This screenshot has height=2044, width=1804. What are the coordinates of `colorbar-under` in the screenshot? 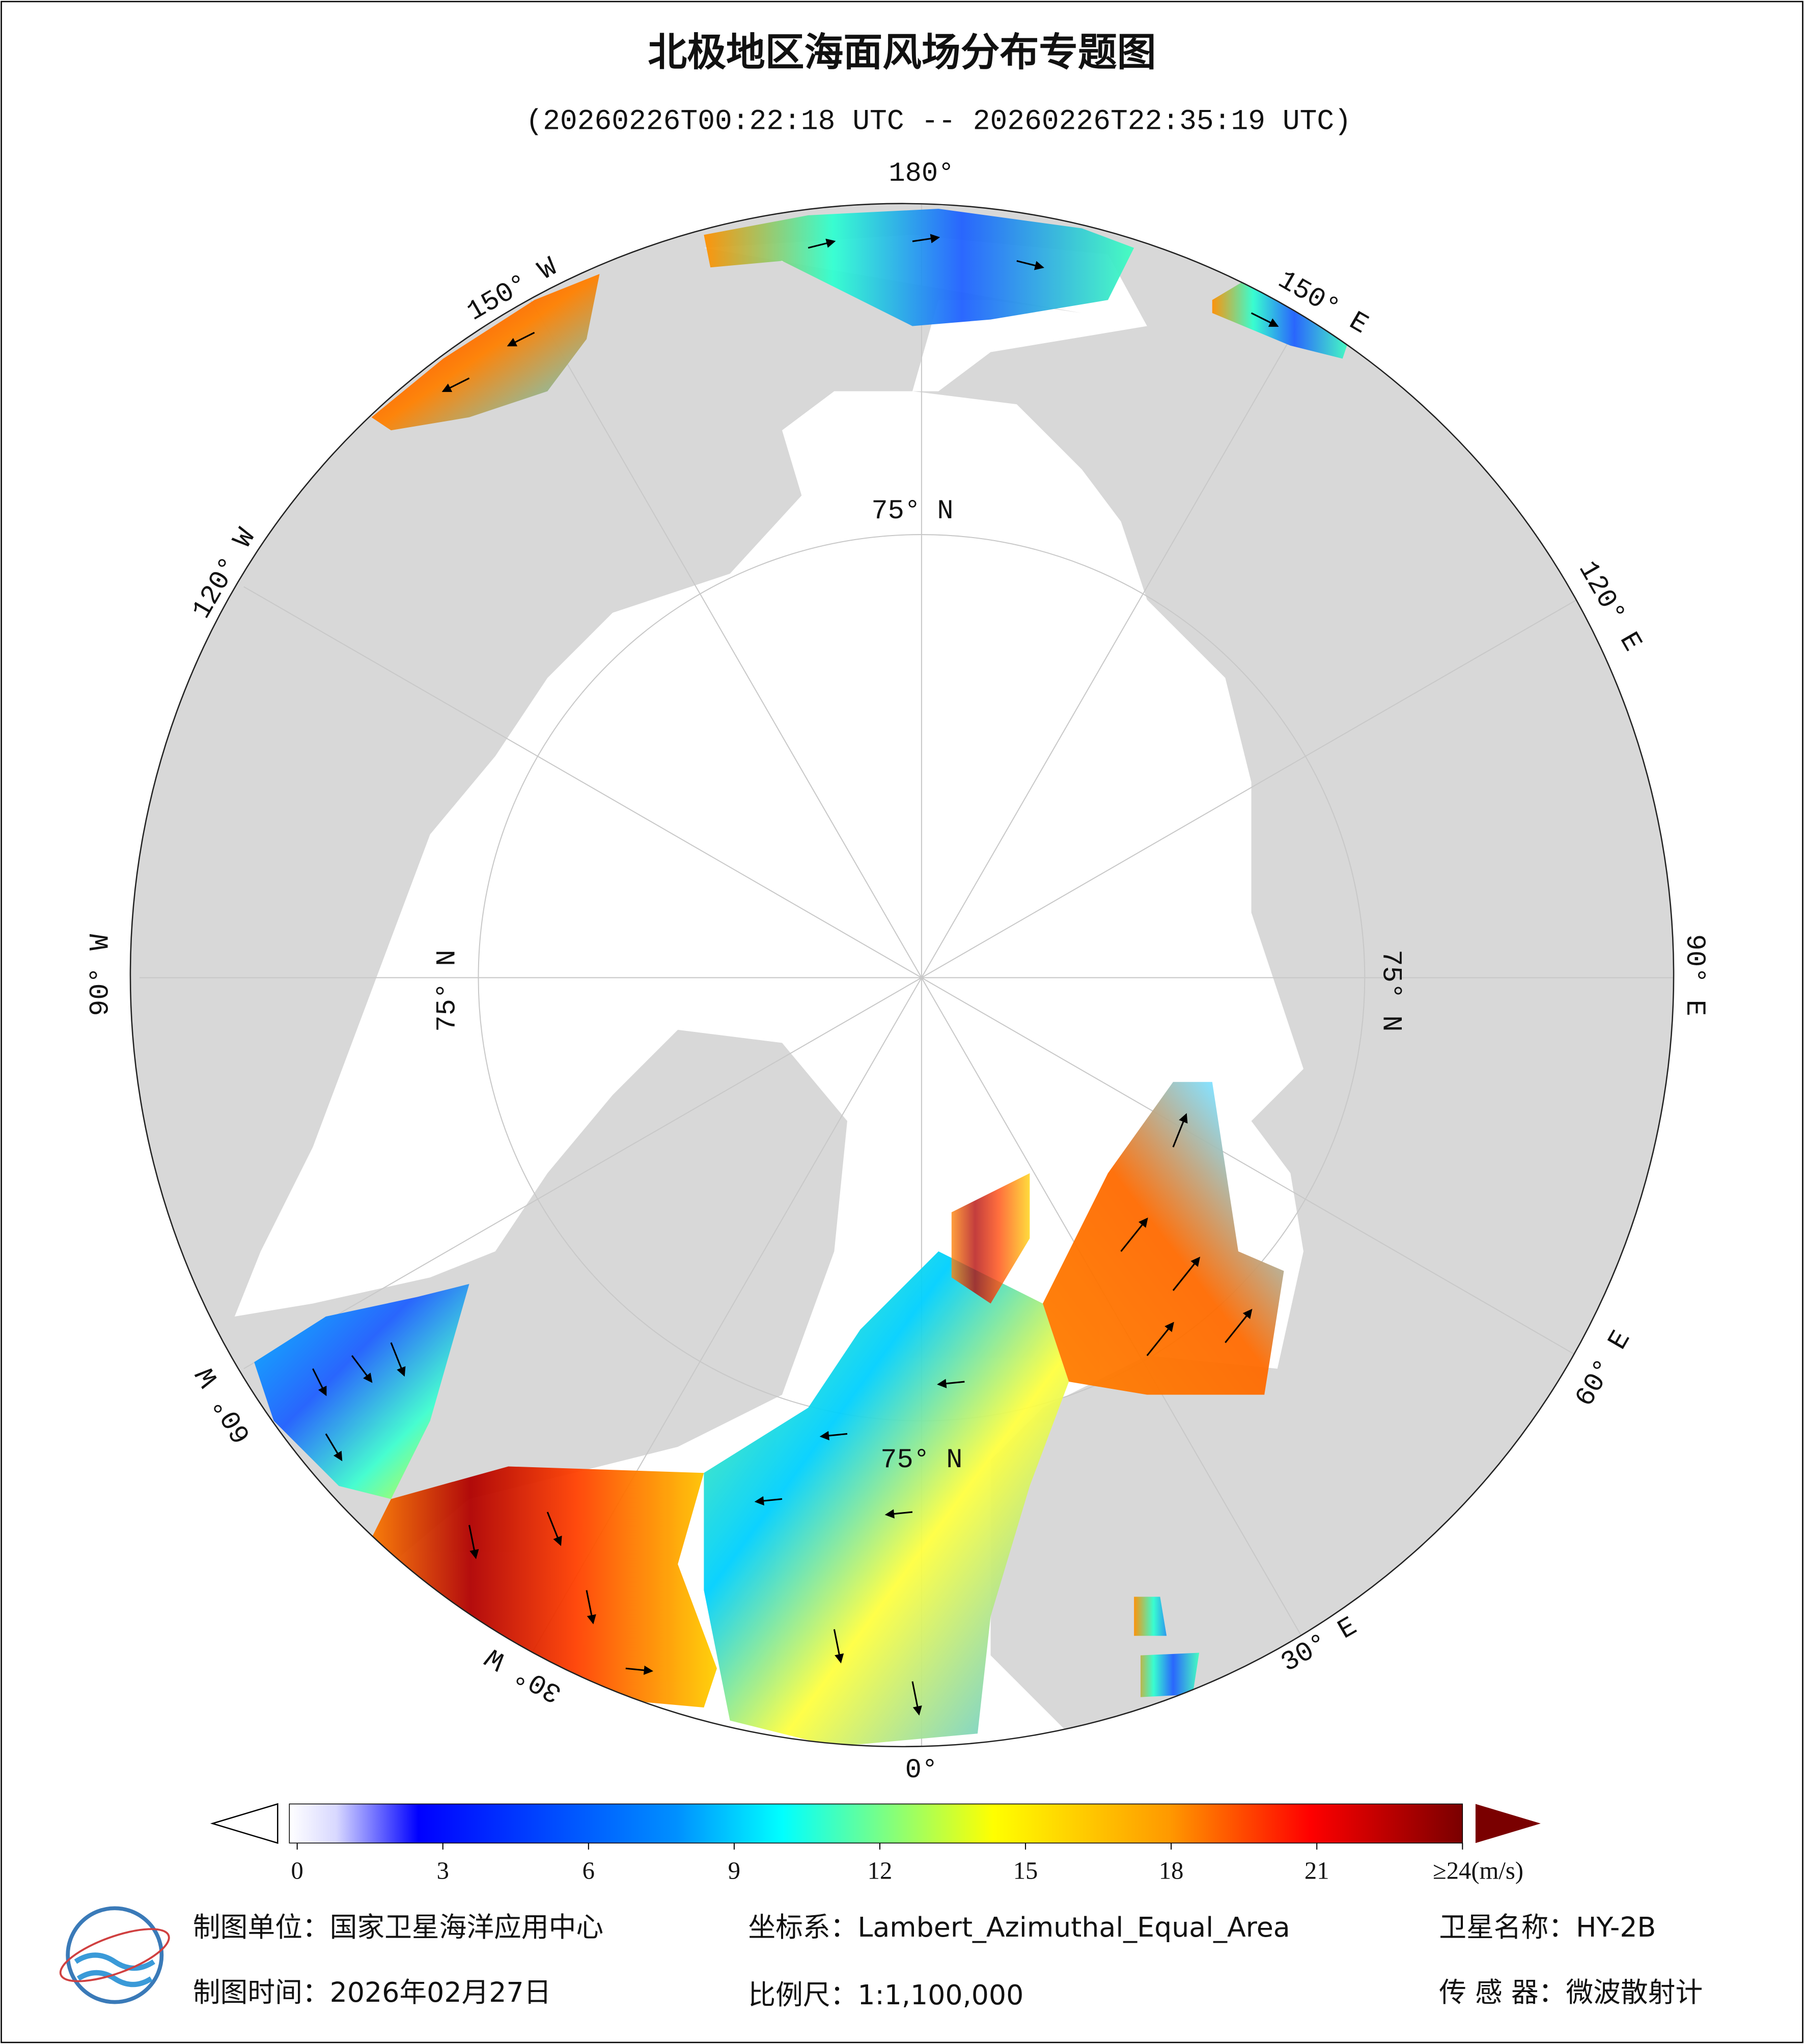 It's located at (244, 1823).